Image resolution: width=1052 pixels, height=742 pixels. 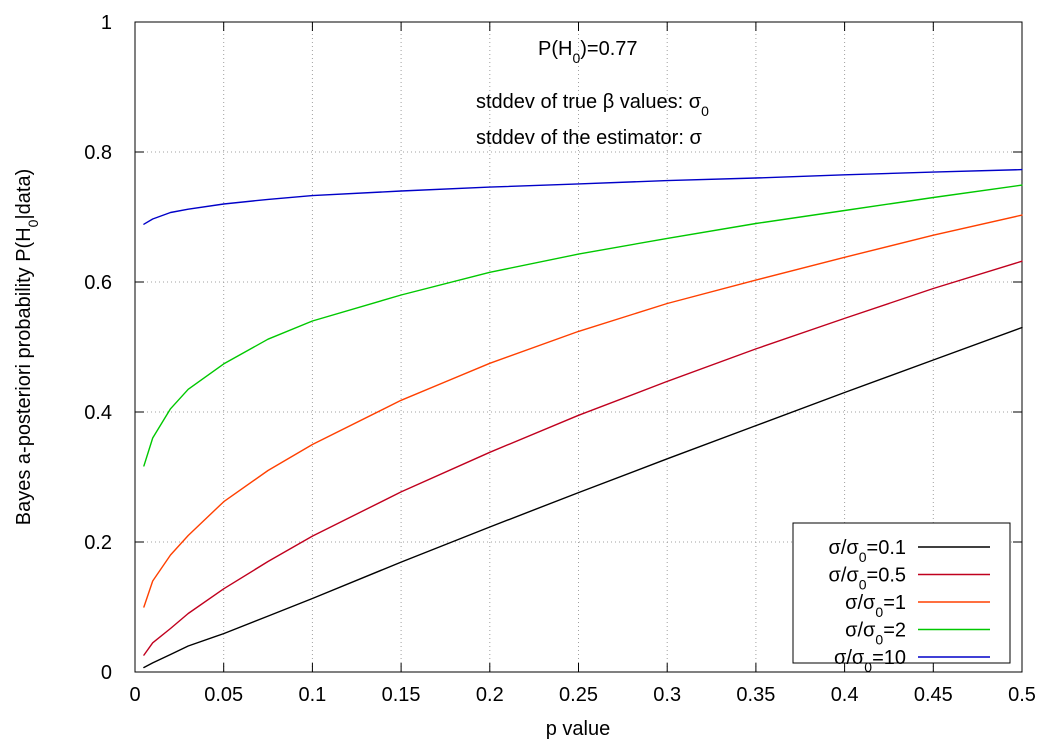 What do you see at coordinates (106, 23) in the screenshot?
I see `y-tick-label: 1` at bounding box center [106, 23].